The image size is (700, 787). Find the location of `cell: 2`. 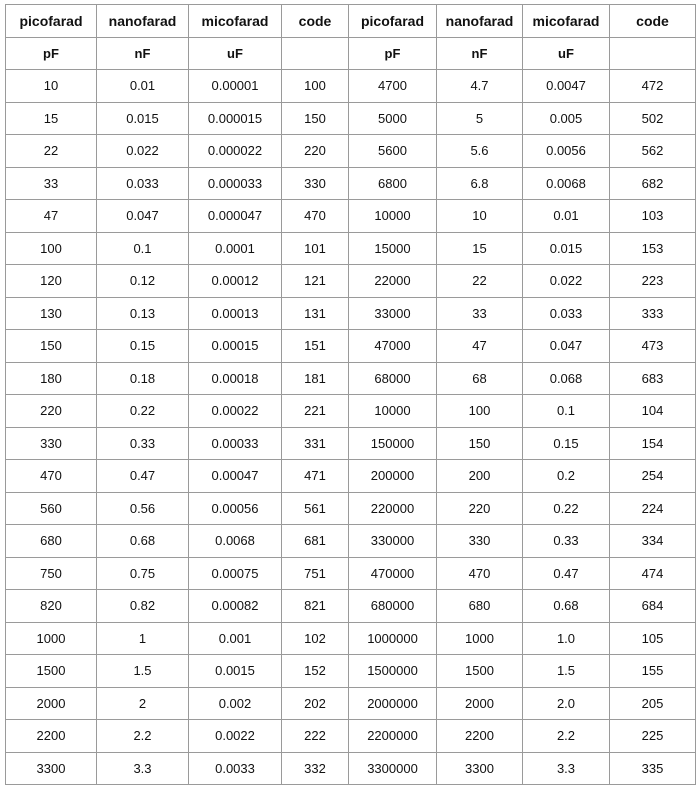

cell: 2 is located at coordinates (142, 703).